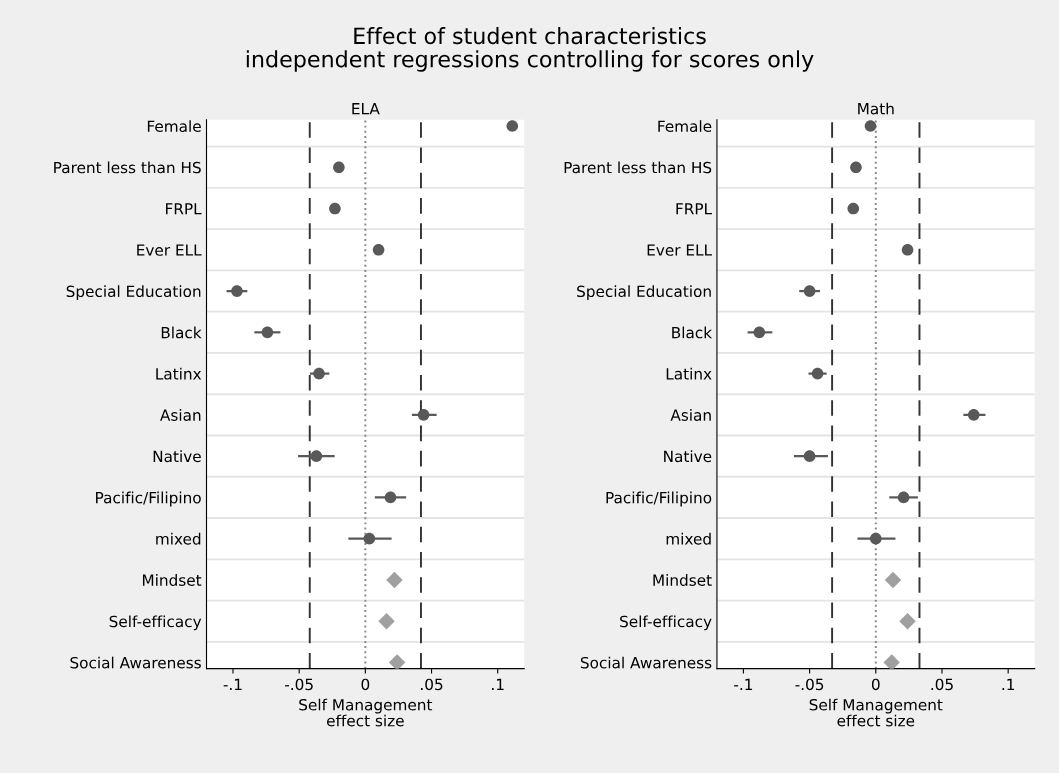 The height and width of the screenshot is (773, 1059). Describe the element at coordinates (530, 49) in the screenshot. I see `chart-title: Effect of student characteristics independent regressions controlling for scores only` at that location.